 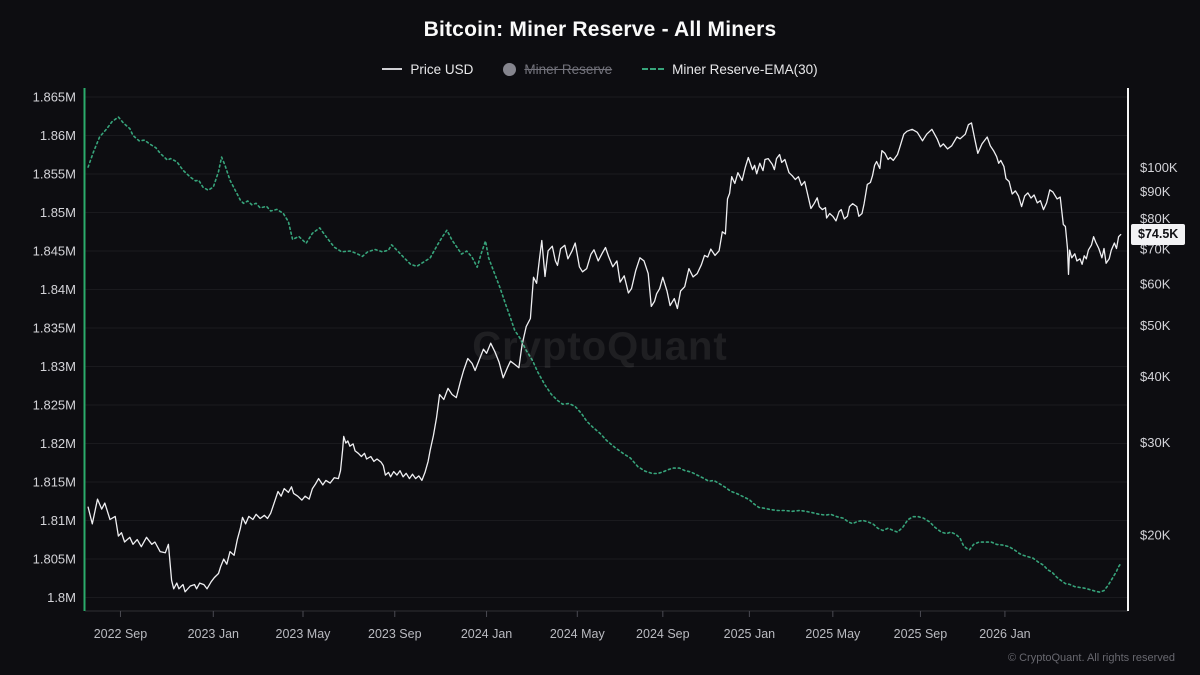 What do you see at coordinates (486, 634) in the screenshot?
I see `x-tick-label: 2024 Jan` at bounding box center [486, 634].